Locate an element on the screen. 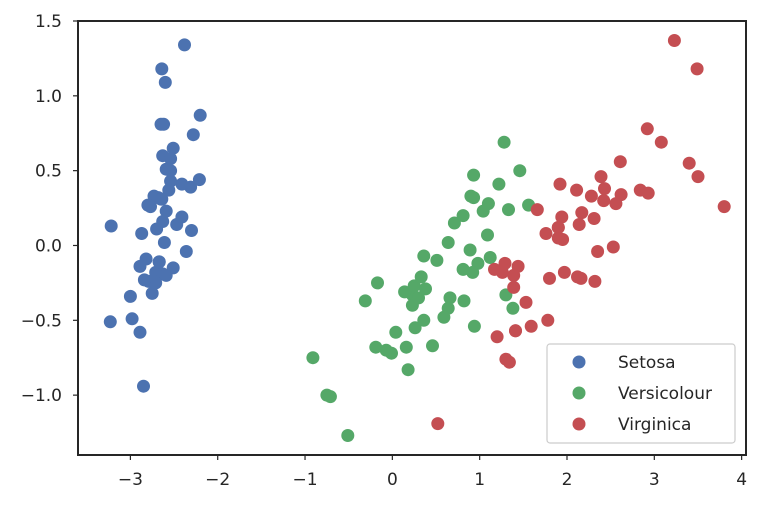 The width and height of the screenshot is (760, 509). legend-label-virginica: Virginica is located at coordinates (654, 425).